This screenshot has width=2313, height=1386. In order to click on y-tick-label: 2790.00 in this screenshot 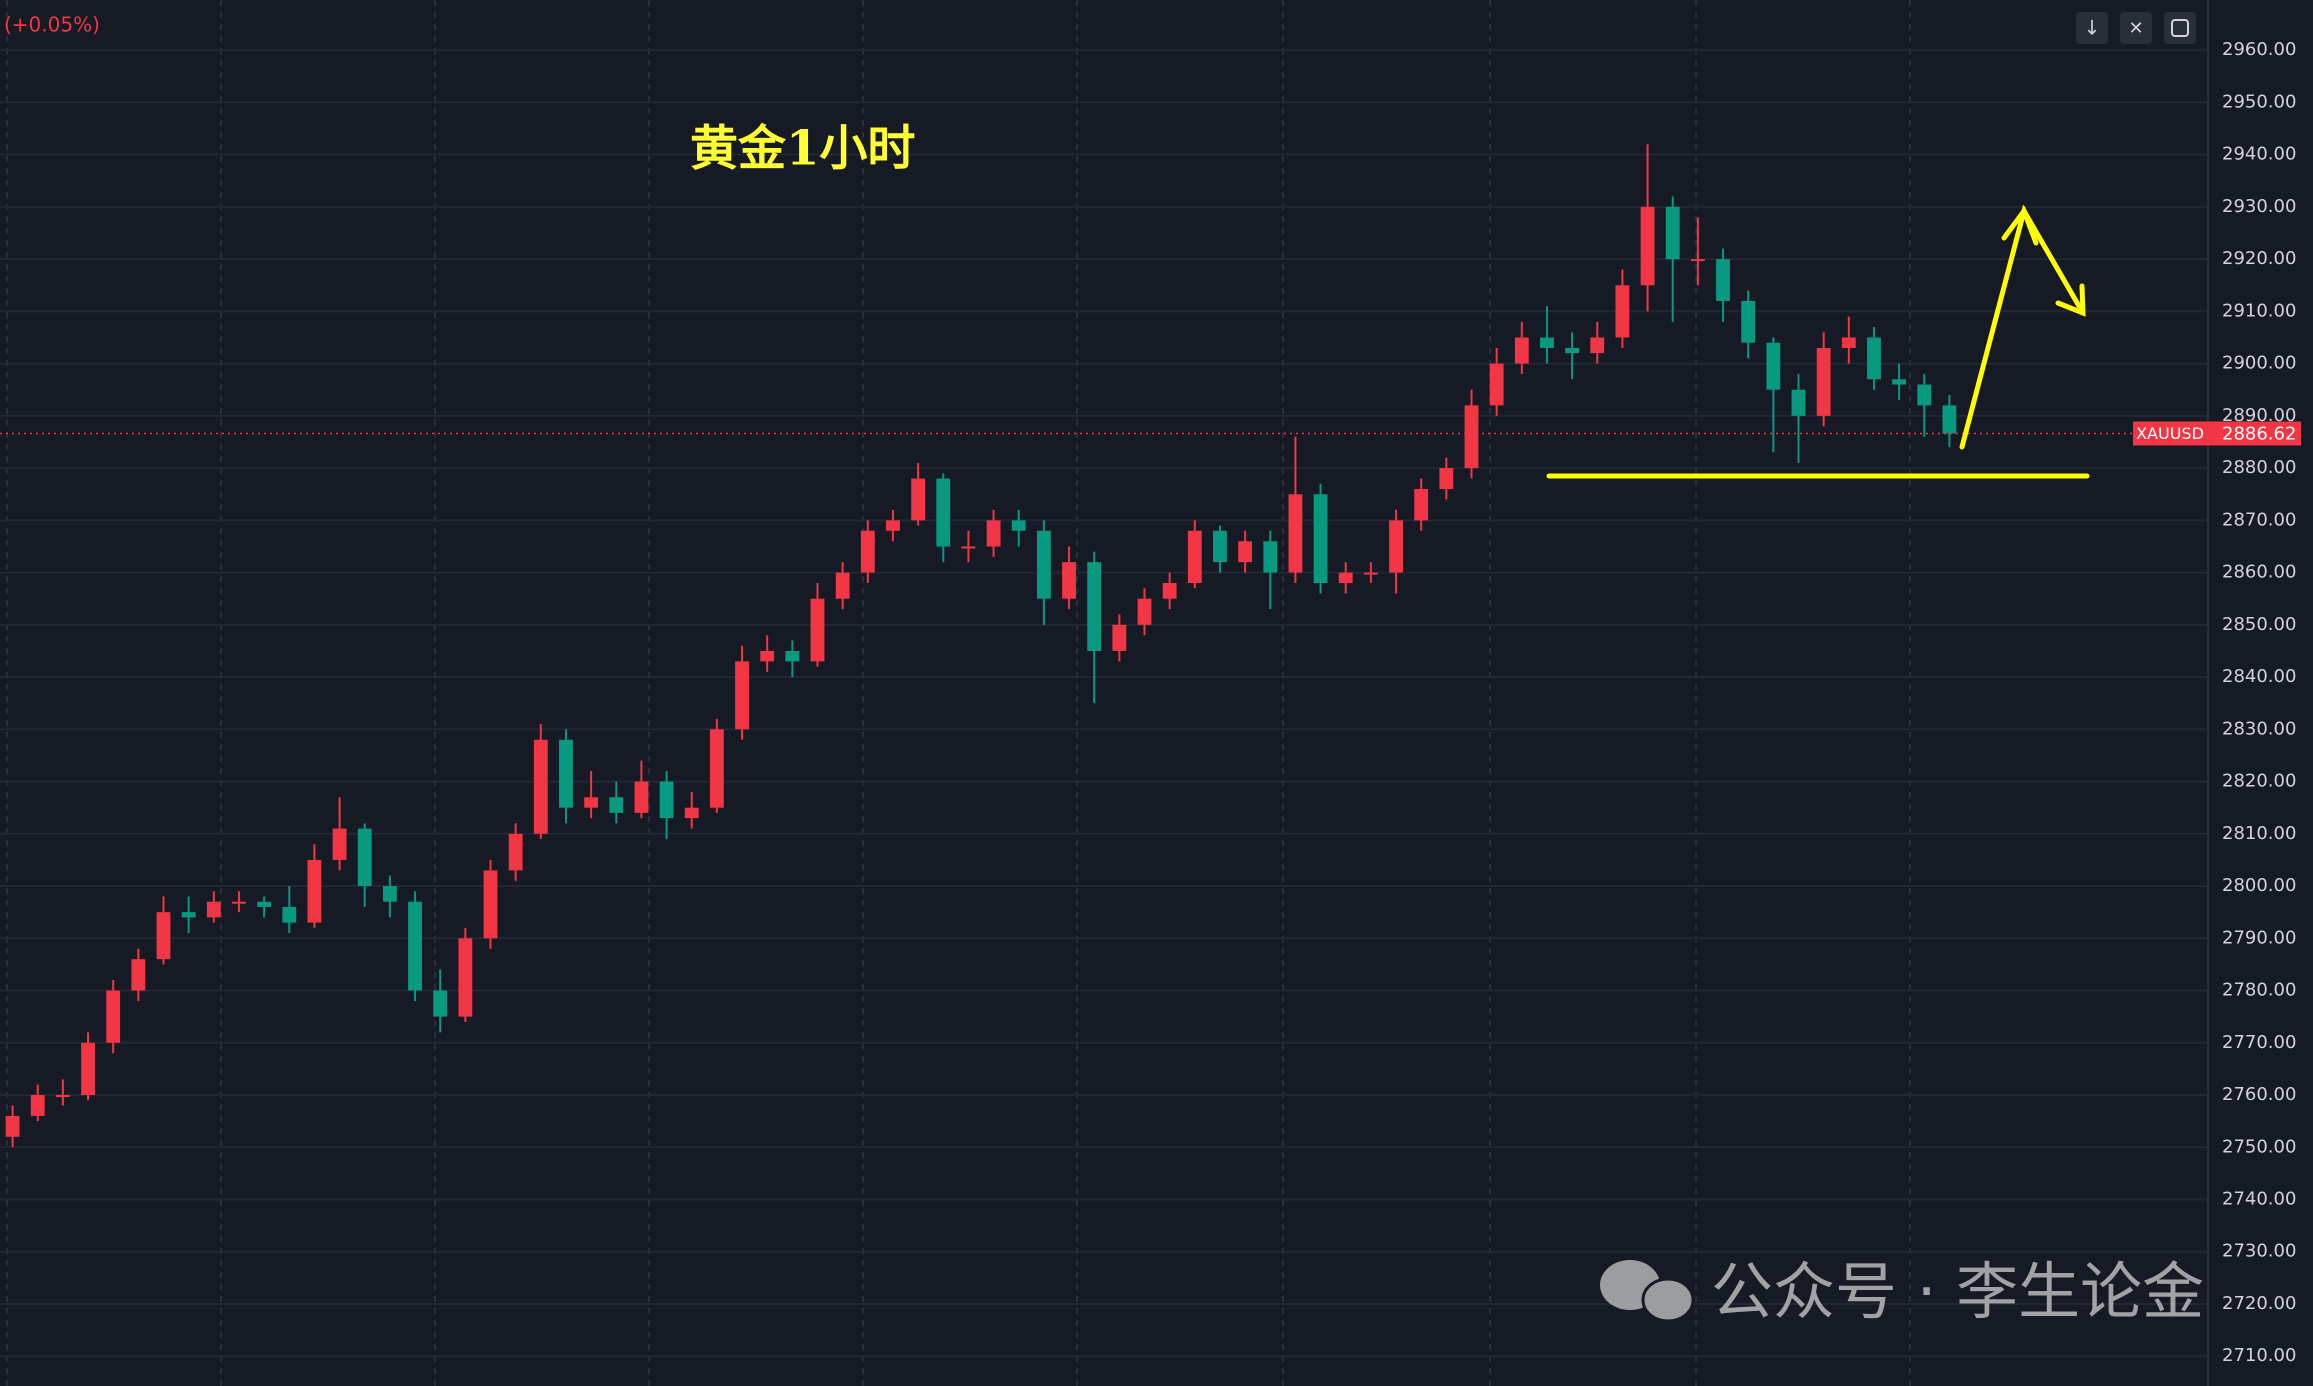, I will do `click(2259, 937)`.